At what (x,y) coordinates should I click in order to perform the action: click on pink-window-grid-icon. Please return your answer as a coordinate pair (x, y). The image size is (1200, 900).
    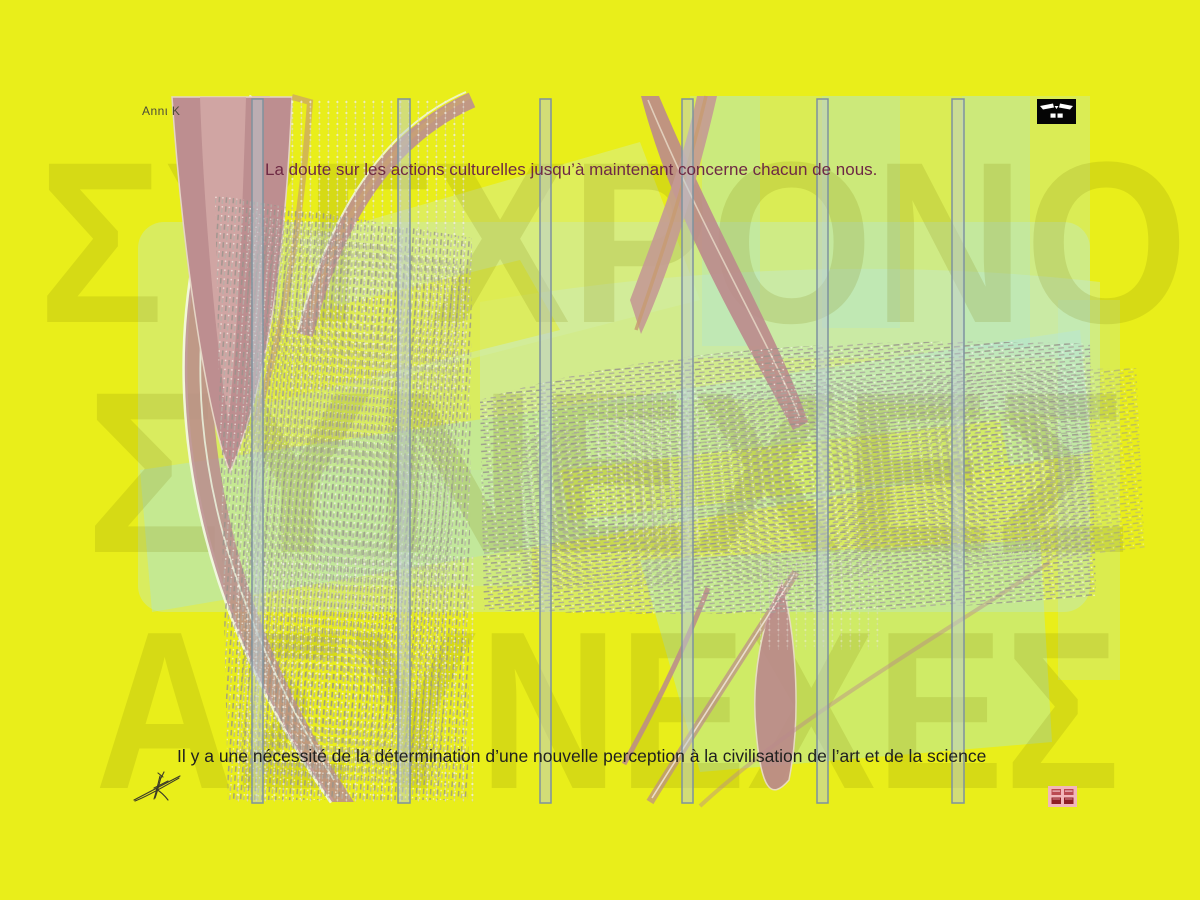
    Looking at the image, I should click on (1062, 796).